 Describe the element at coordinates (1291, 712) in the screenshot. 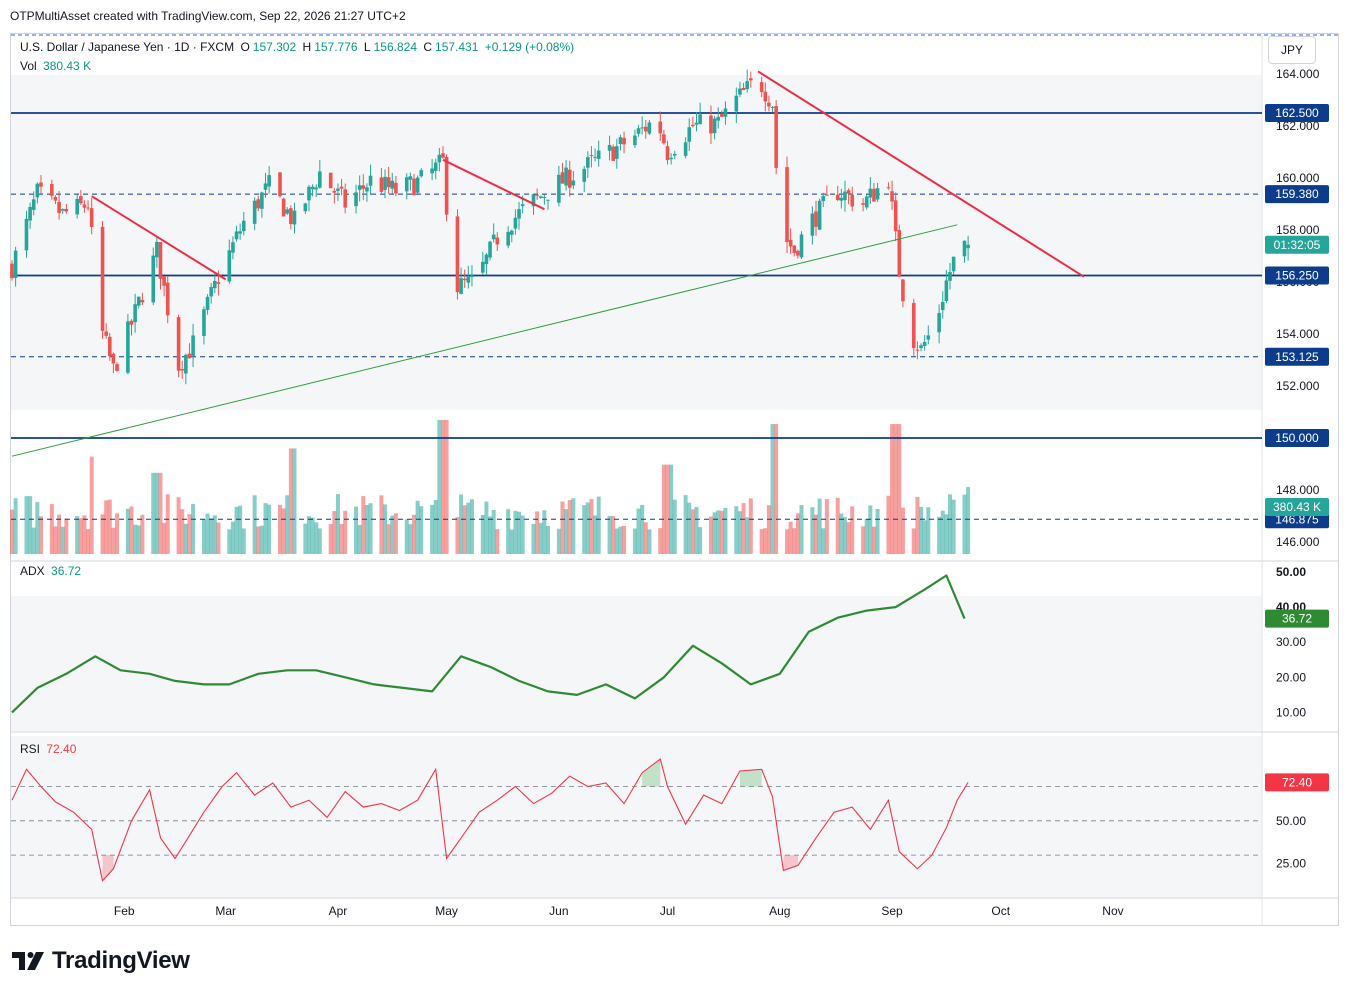

I see `adx-tick-label: 10.00` at that location.